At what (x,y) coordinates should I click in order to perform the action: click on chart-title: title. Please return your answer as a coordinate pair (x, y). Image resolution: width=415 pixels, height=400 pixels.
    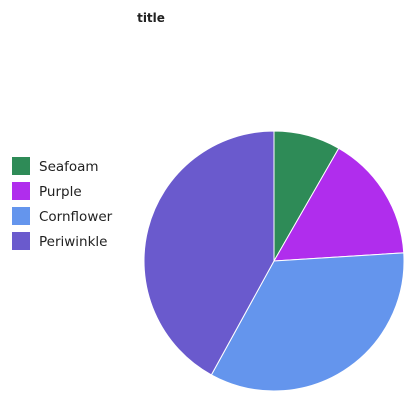
    Looking at the image, I should click on (151, 18).